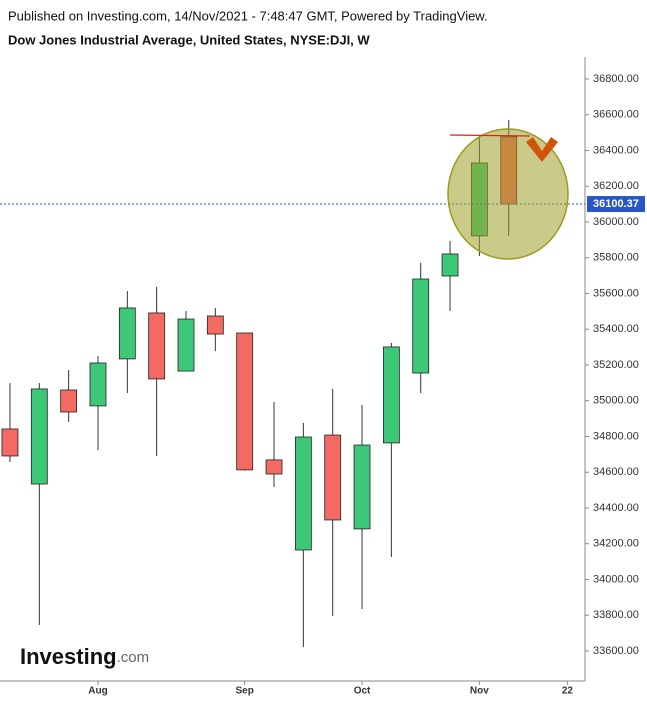 The image size is (647, 702). What do you see at coordinates (97, 691) in the screenshot?
I see `x-tick-label: Aug` at bounding box center [97, 691].